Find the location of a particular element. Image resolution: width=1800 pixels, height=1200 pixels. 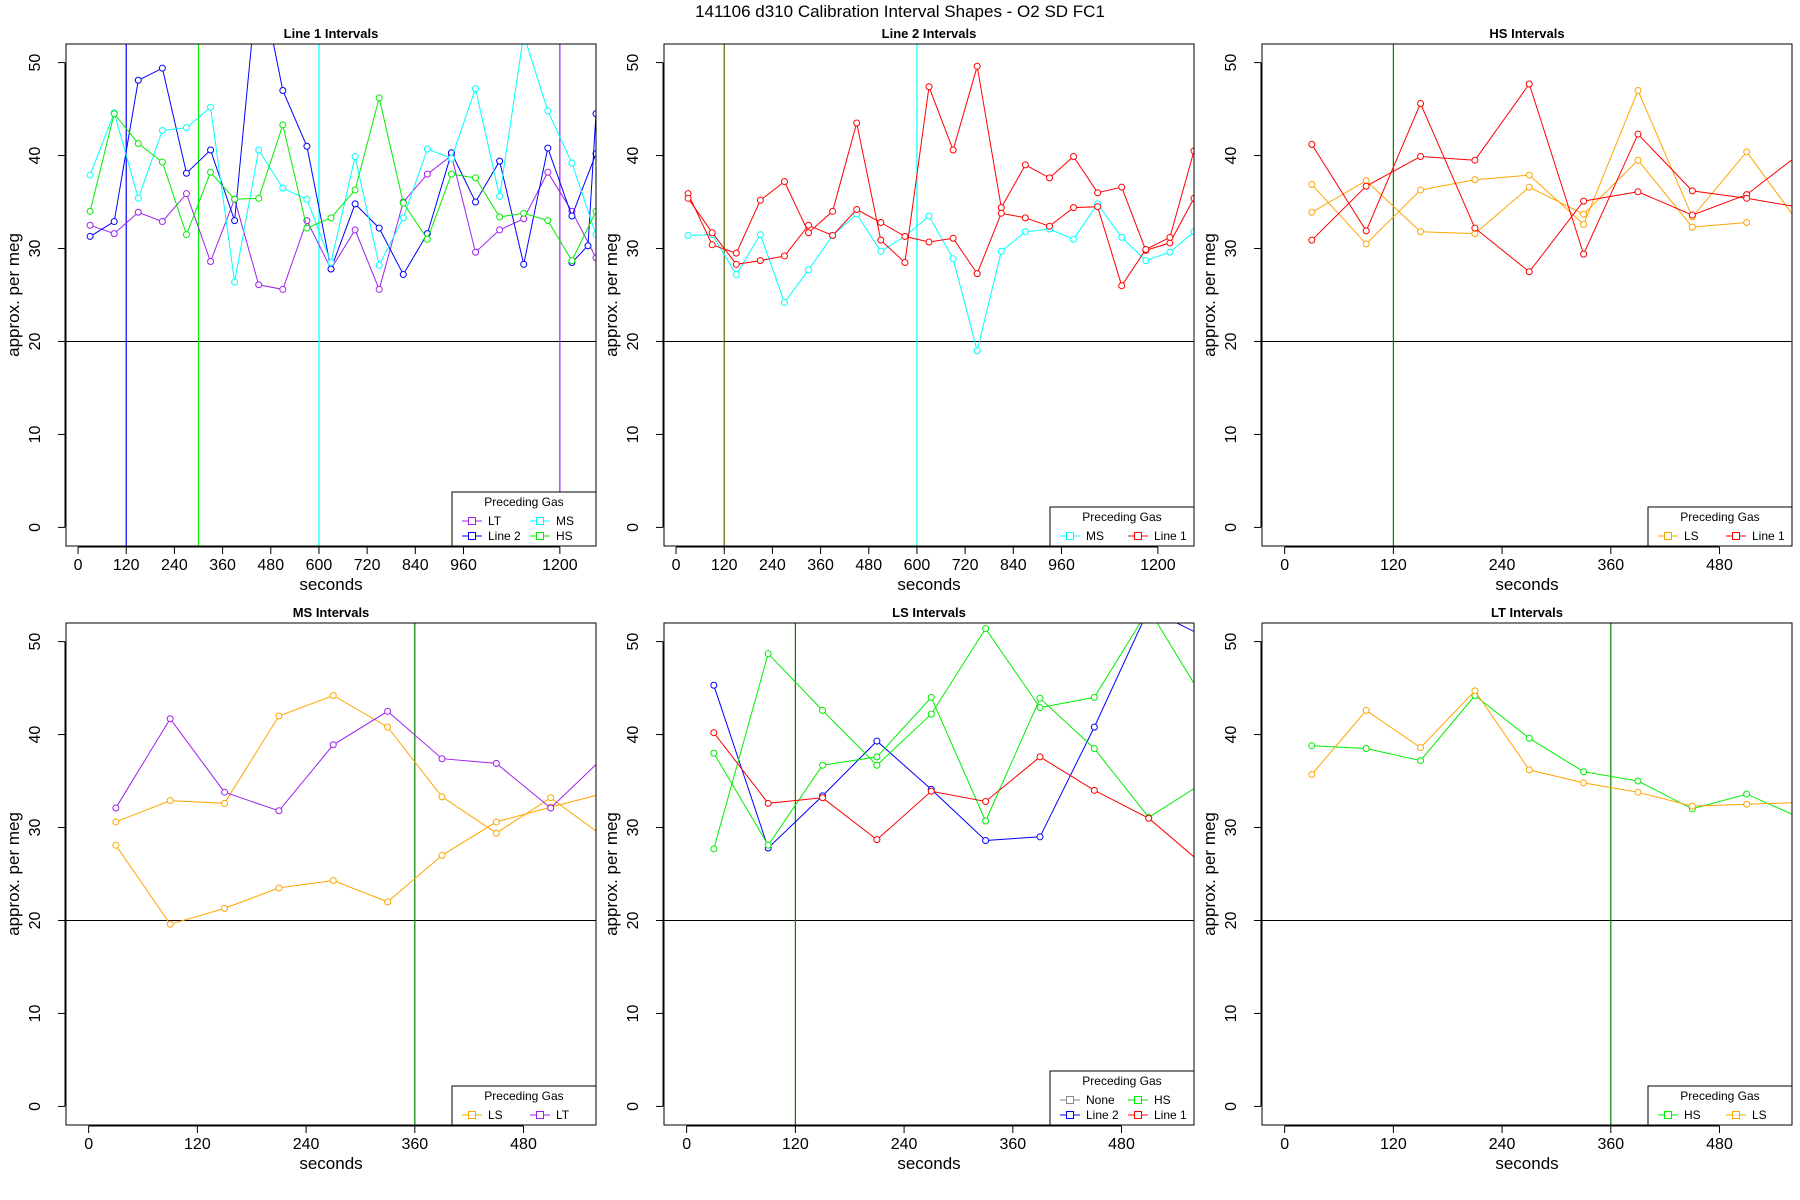

series-lt is located at coordinates (354, 761).